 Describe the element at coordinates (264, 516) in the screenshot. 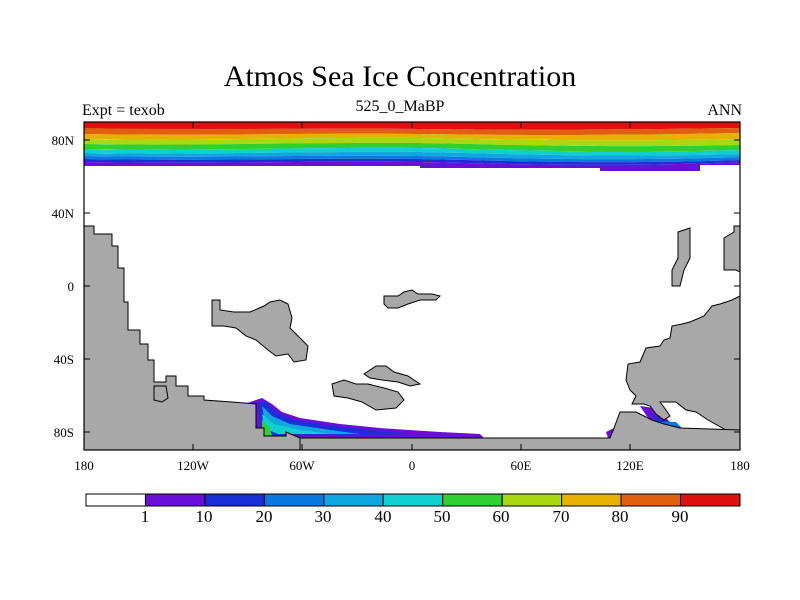

I see `colorbar-label: 20` at that location.